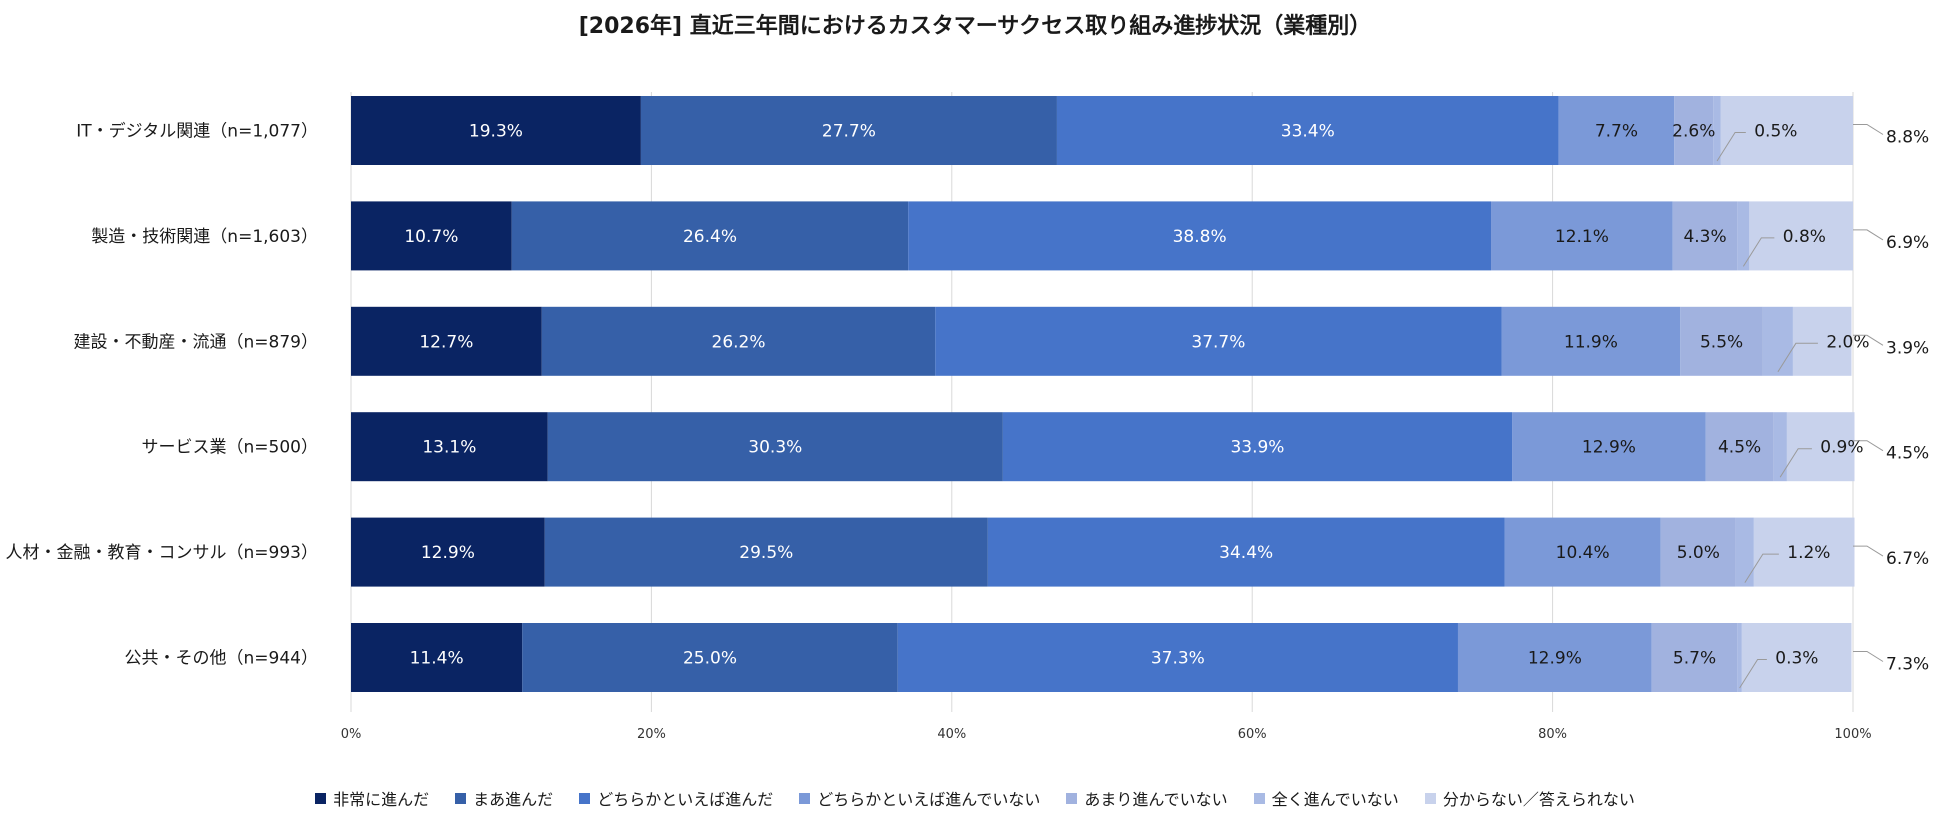  Describe the element at coordinates (1847, 342) in the screenshot. I see `data-label: 2.0%` at that location.